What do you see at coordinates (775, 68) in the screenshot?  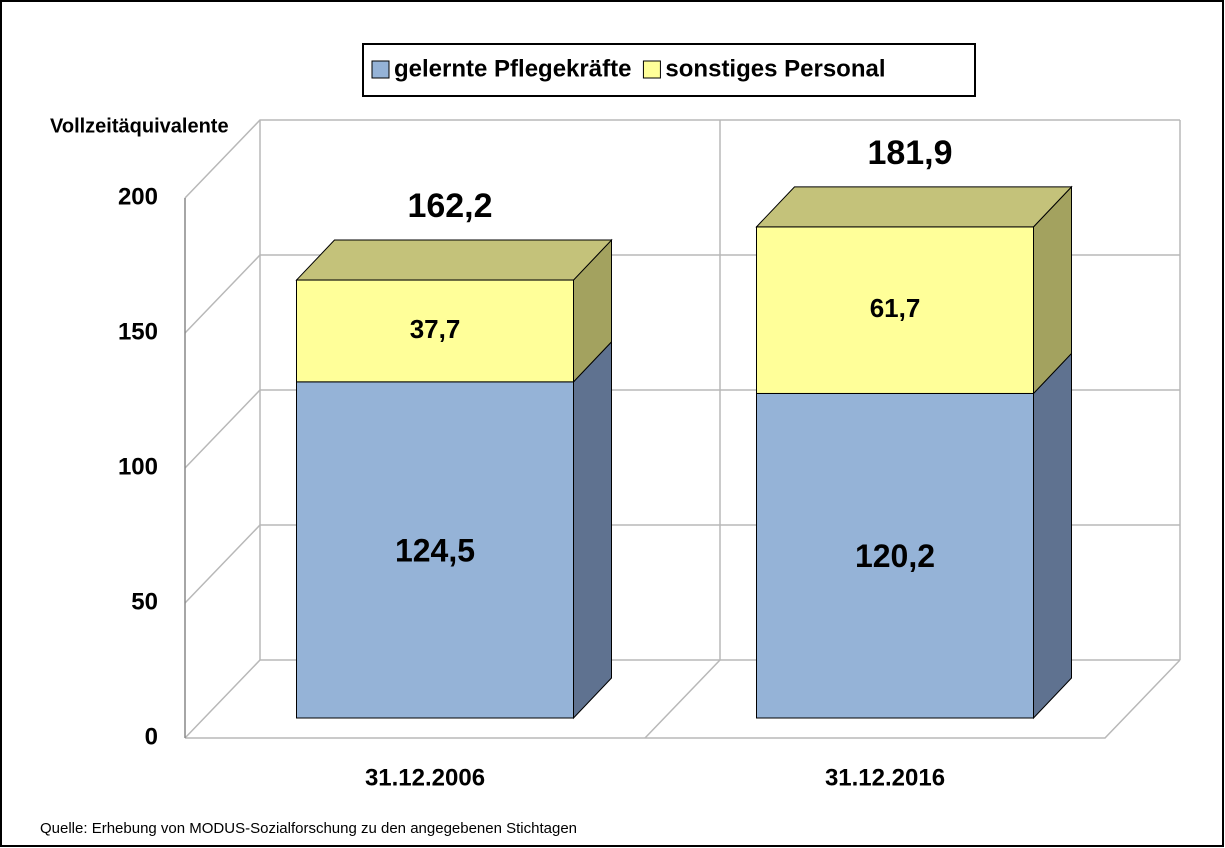 I see `legend-label: sonstiges Personal` at bounding box center [775, 68].